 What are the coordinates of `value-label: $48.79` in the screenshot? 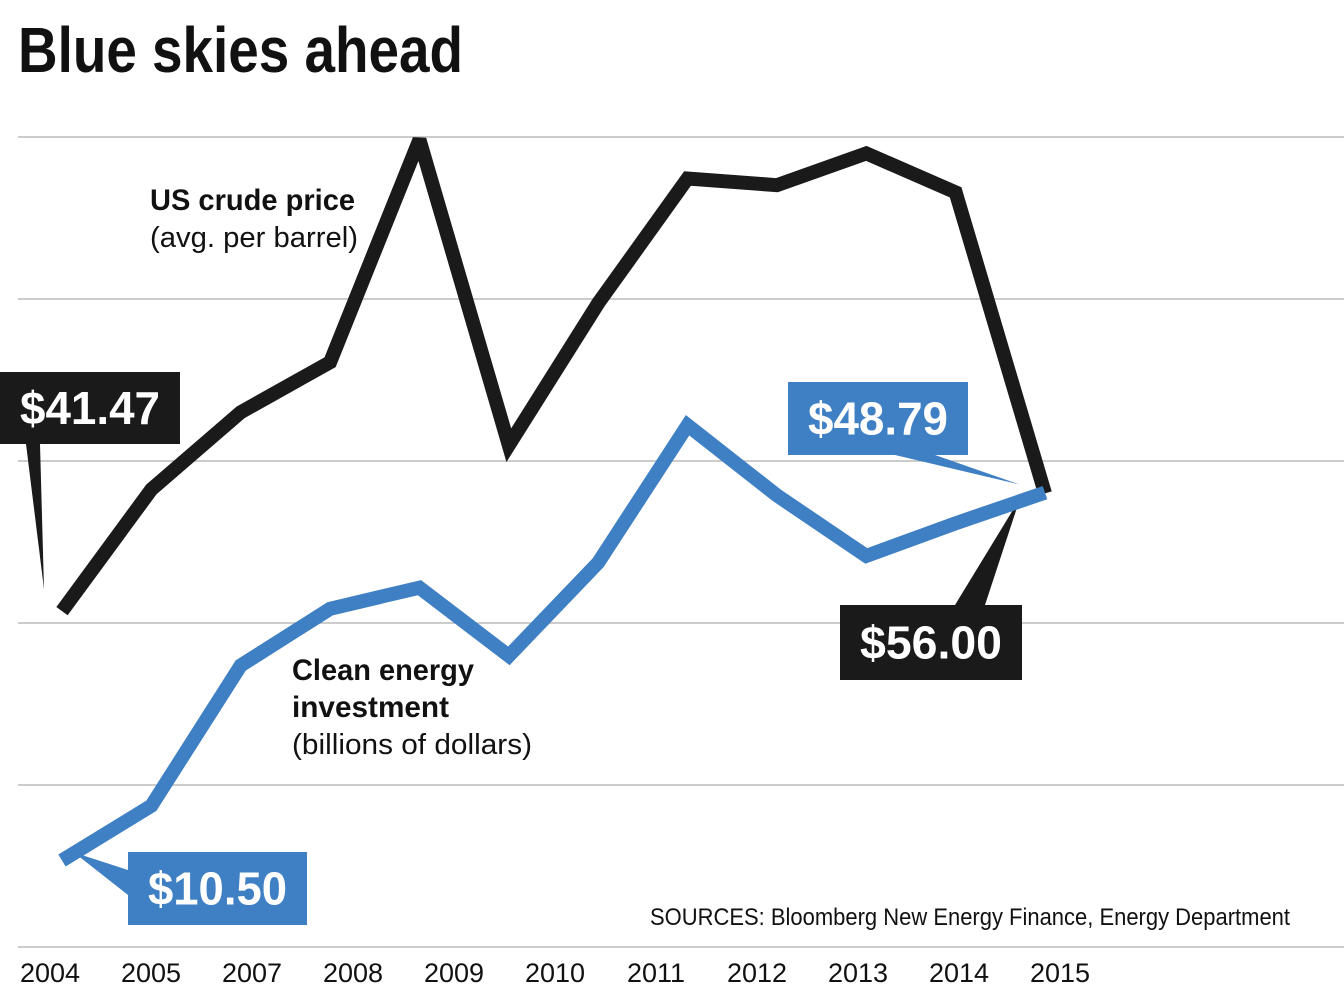 It's located at (878, 419).